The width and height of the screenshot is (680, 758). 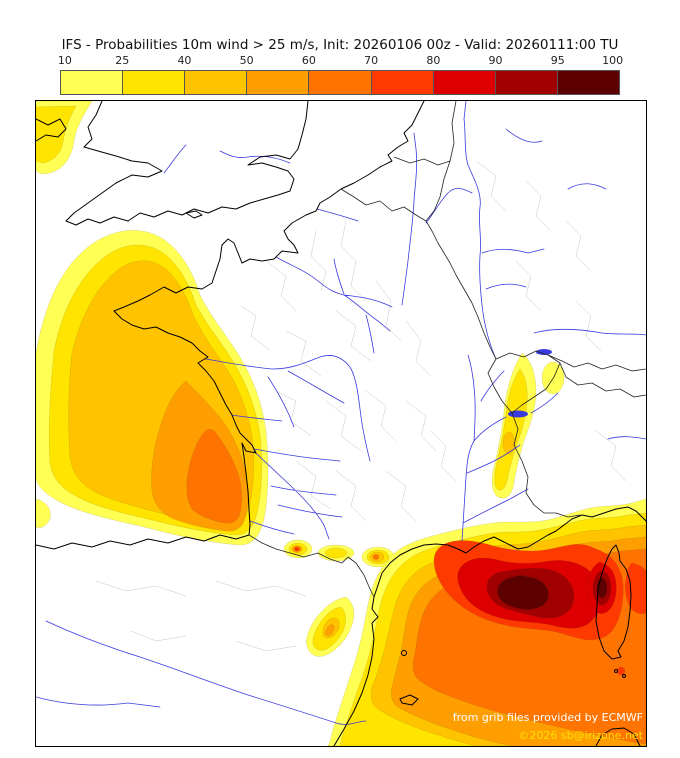 What do you see at coordinates (596, 376) in the screenshot?
I see `border-austria-italy` at bounding box center [596, 376].